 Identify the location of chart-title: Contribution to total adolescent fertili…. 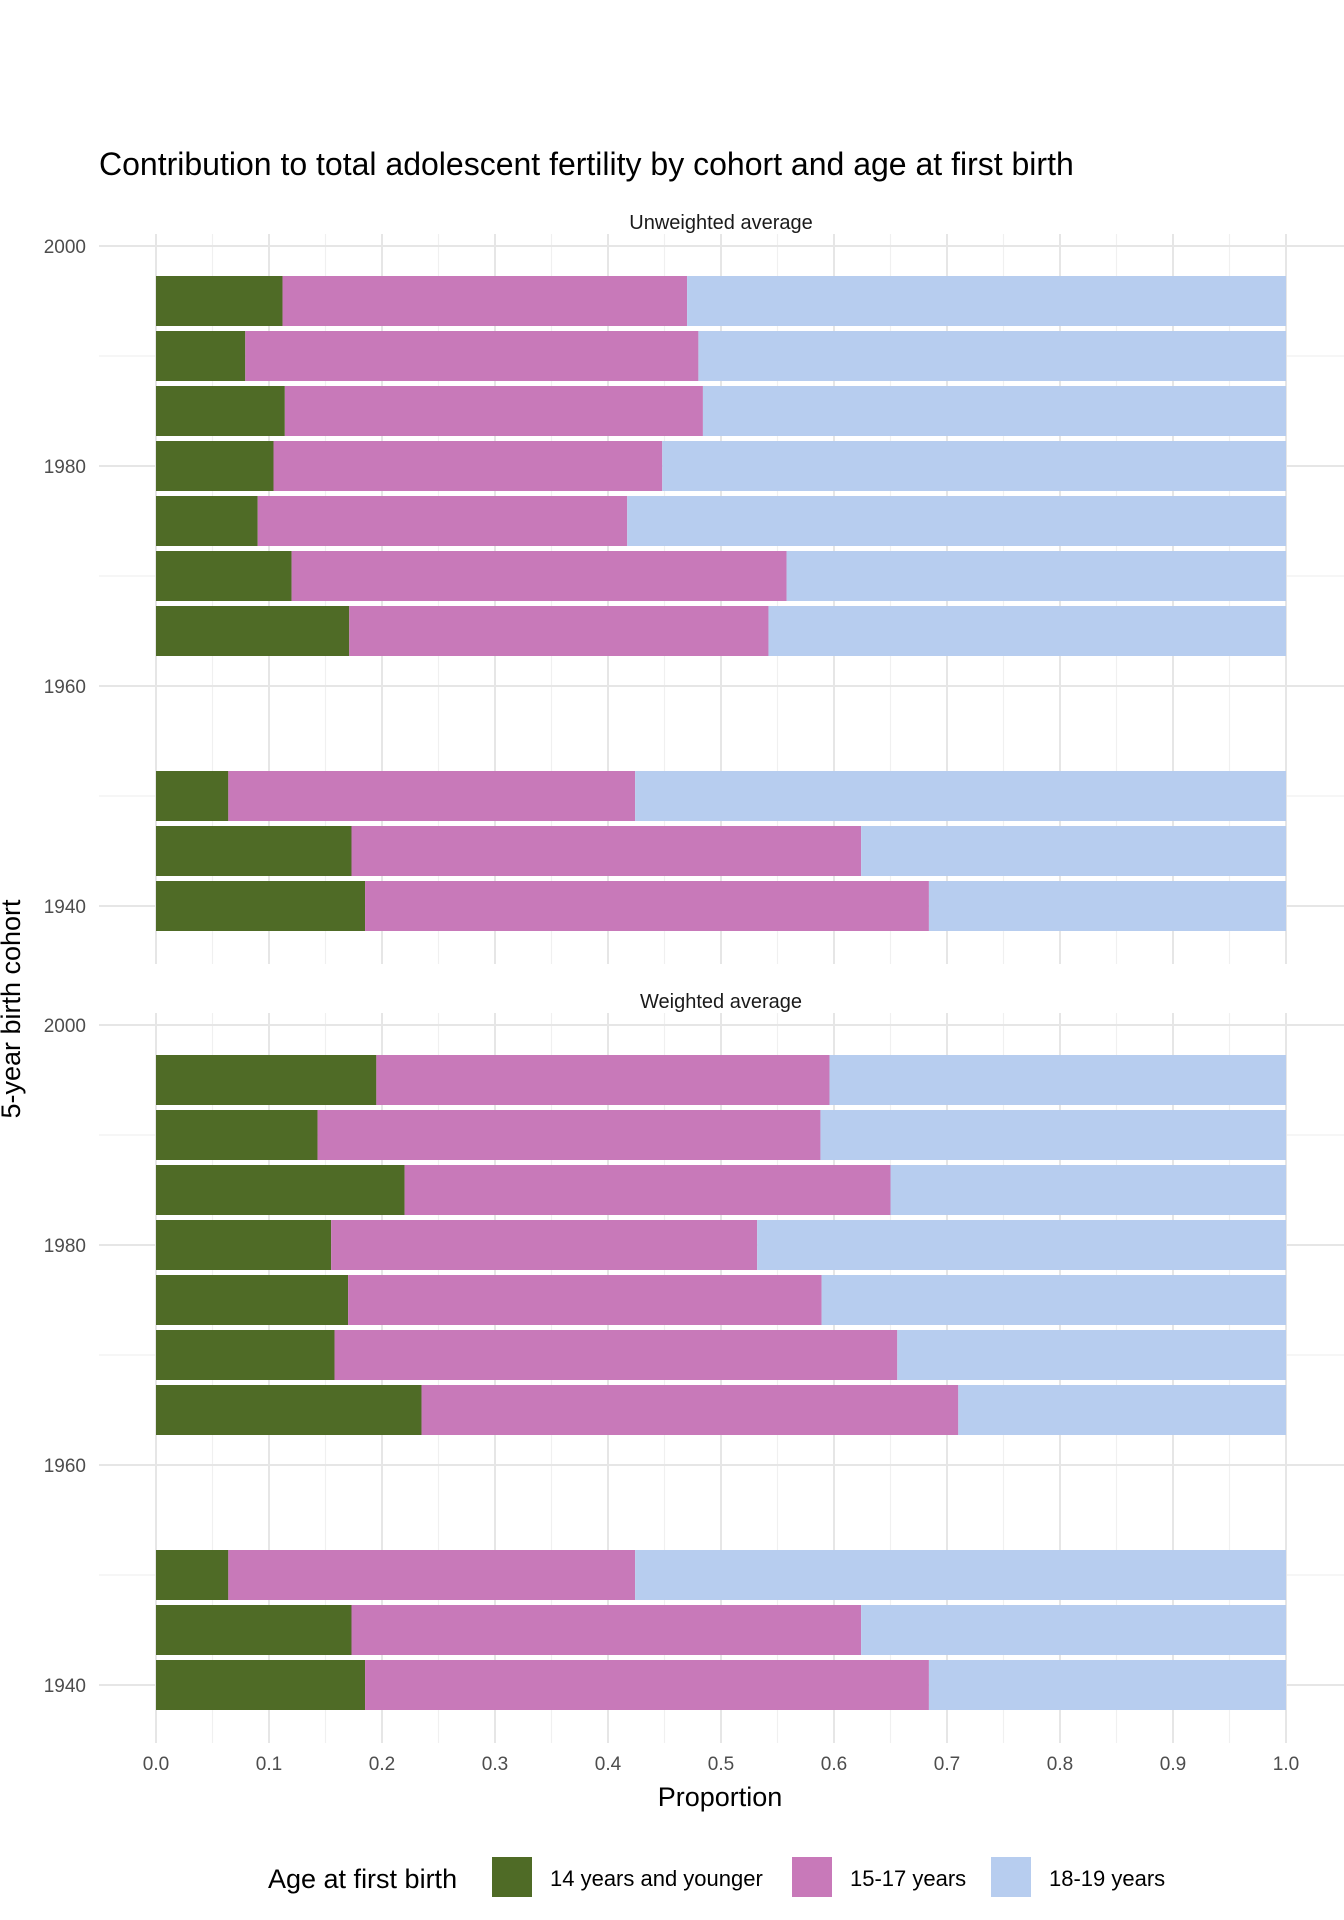
(586, 164).